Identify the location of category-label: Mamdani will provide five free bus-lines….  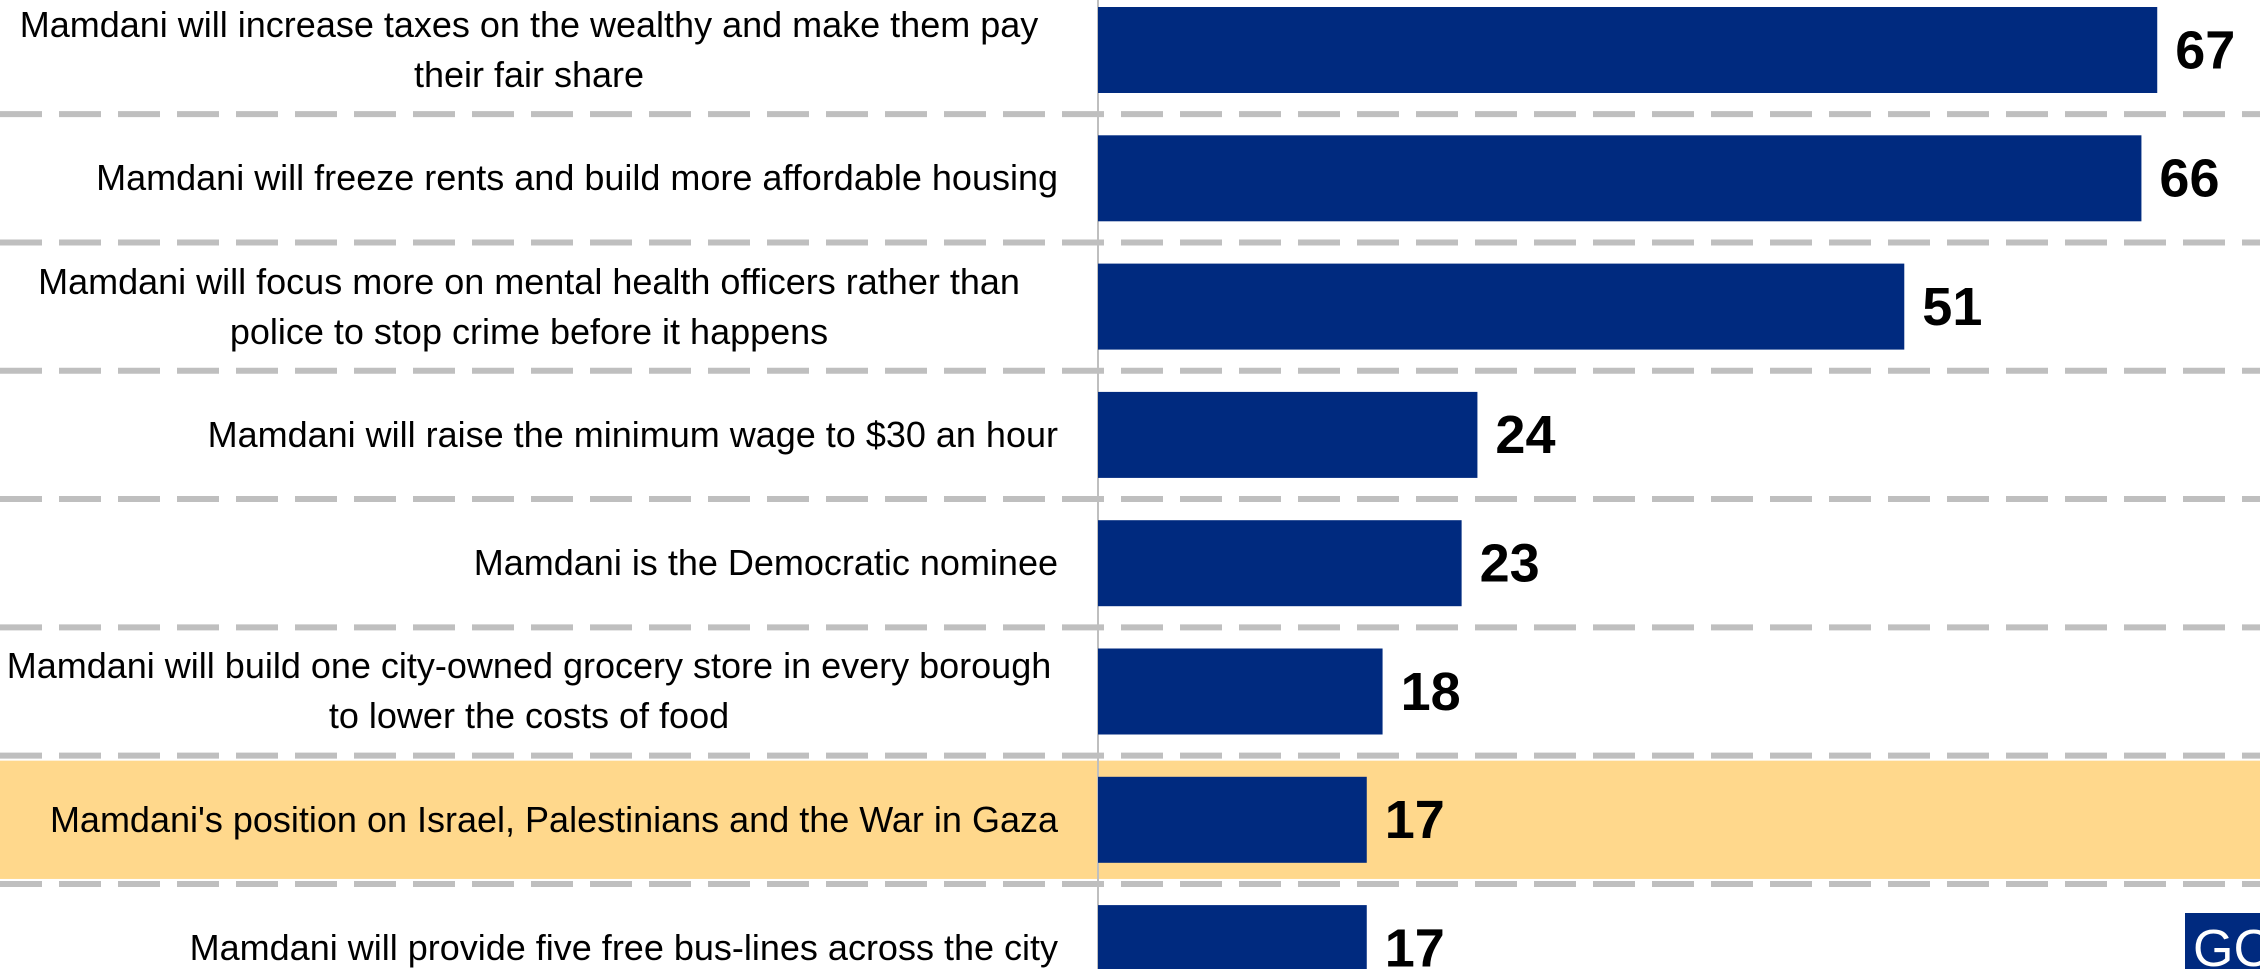
(623, 948).